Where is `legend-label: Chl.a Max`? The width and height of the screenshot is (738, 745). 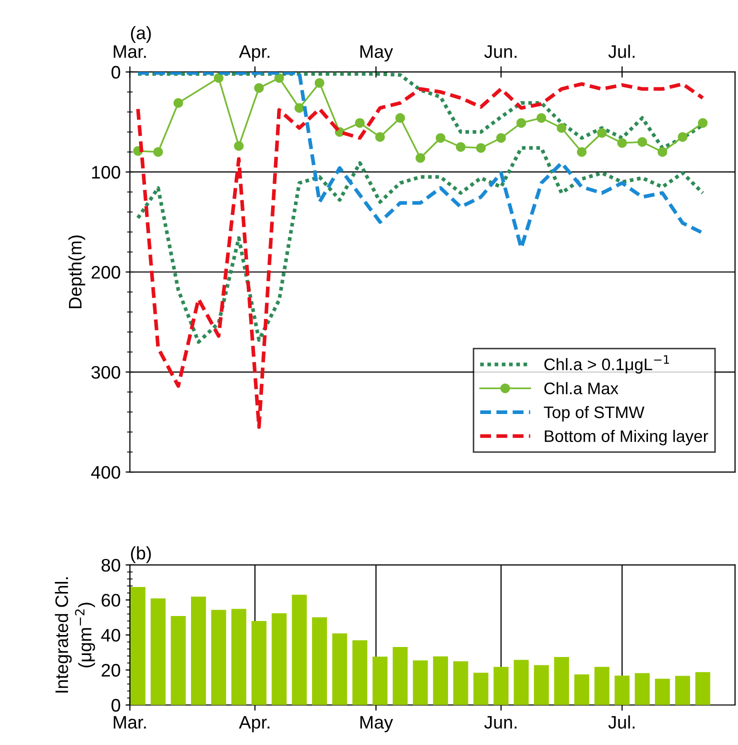
legend-label: Chl.a Max is located at coordinates (581, 388).